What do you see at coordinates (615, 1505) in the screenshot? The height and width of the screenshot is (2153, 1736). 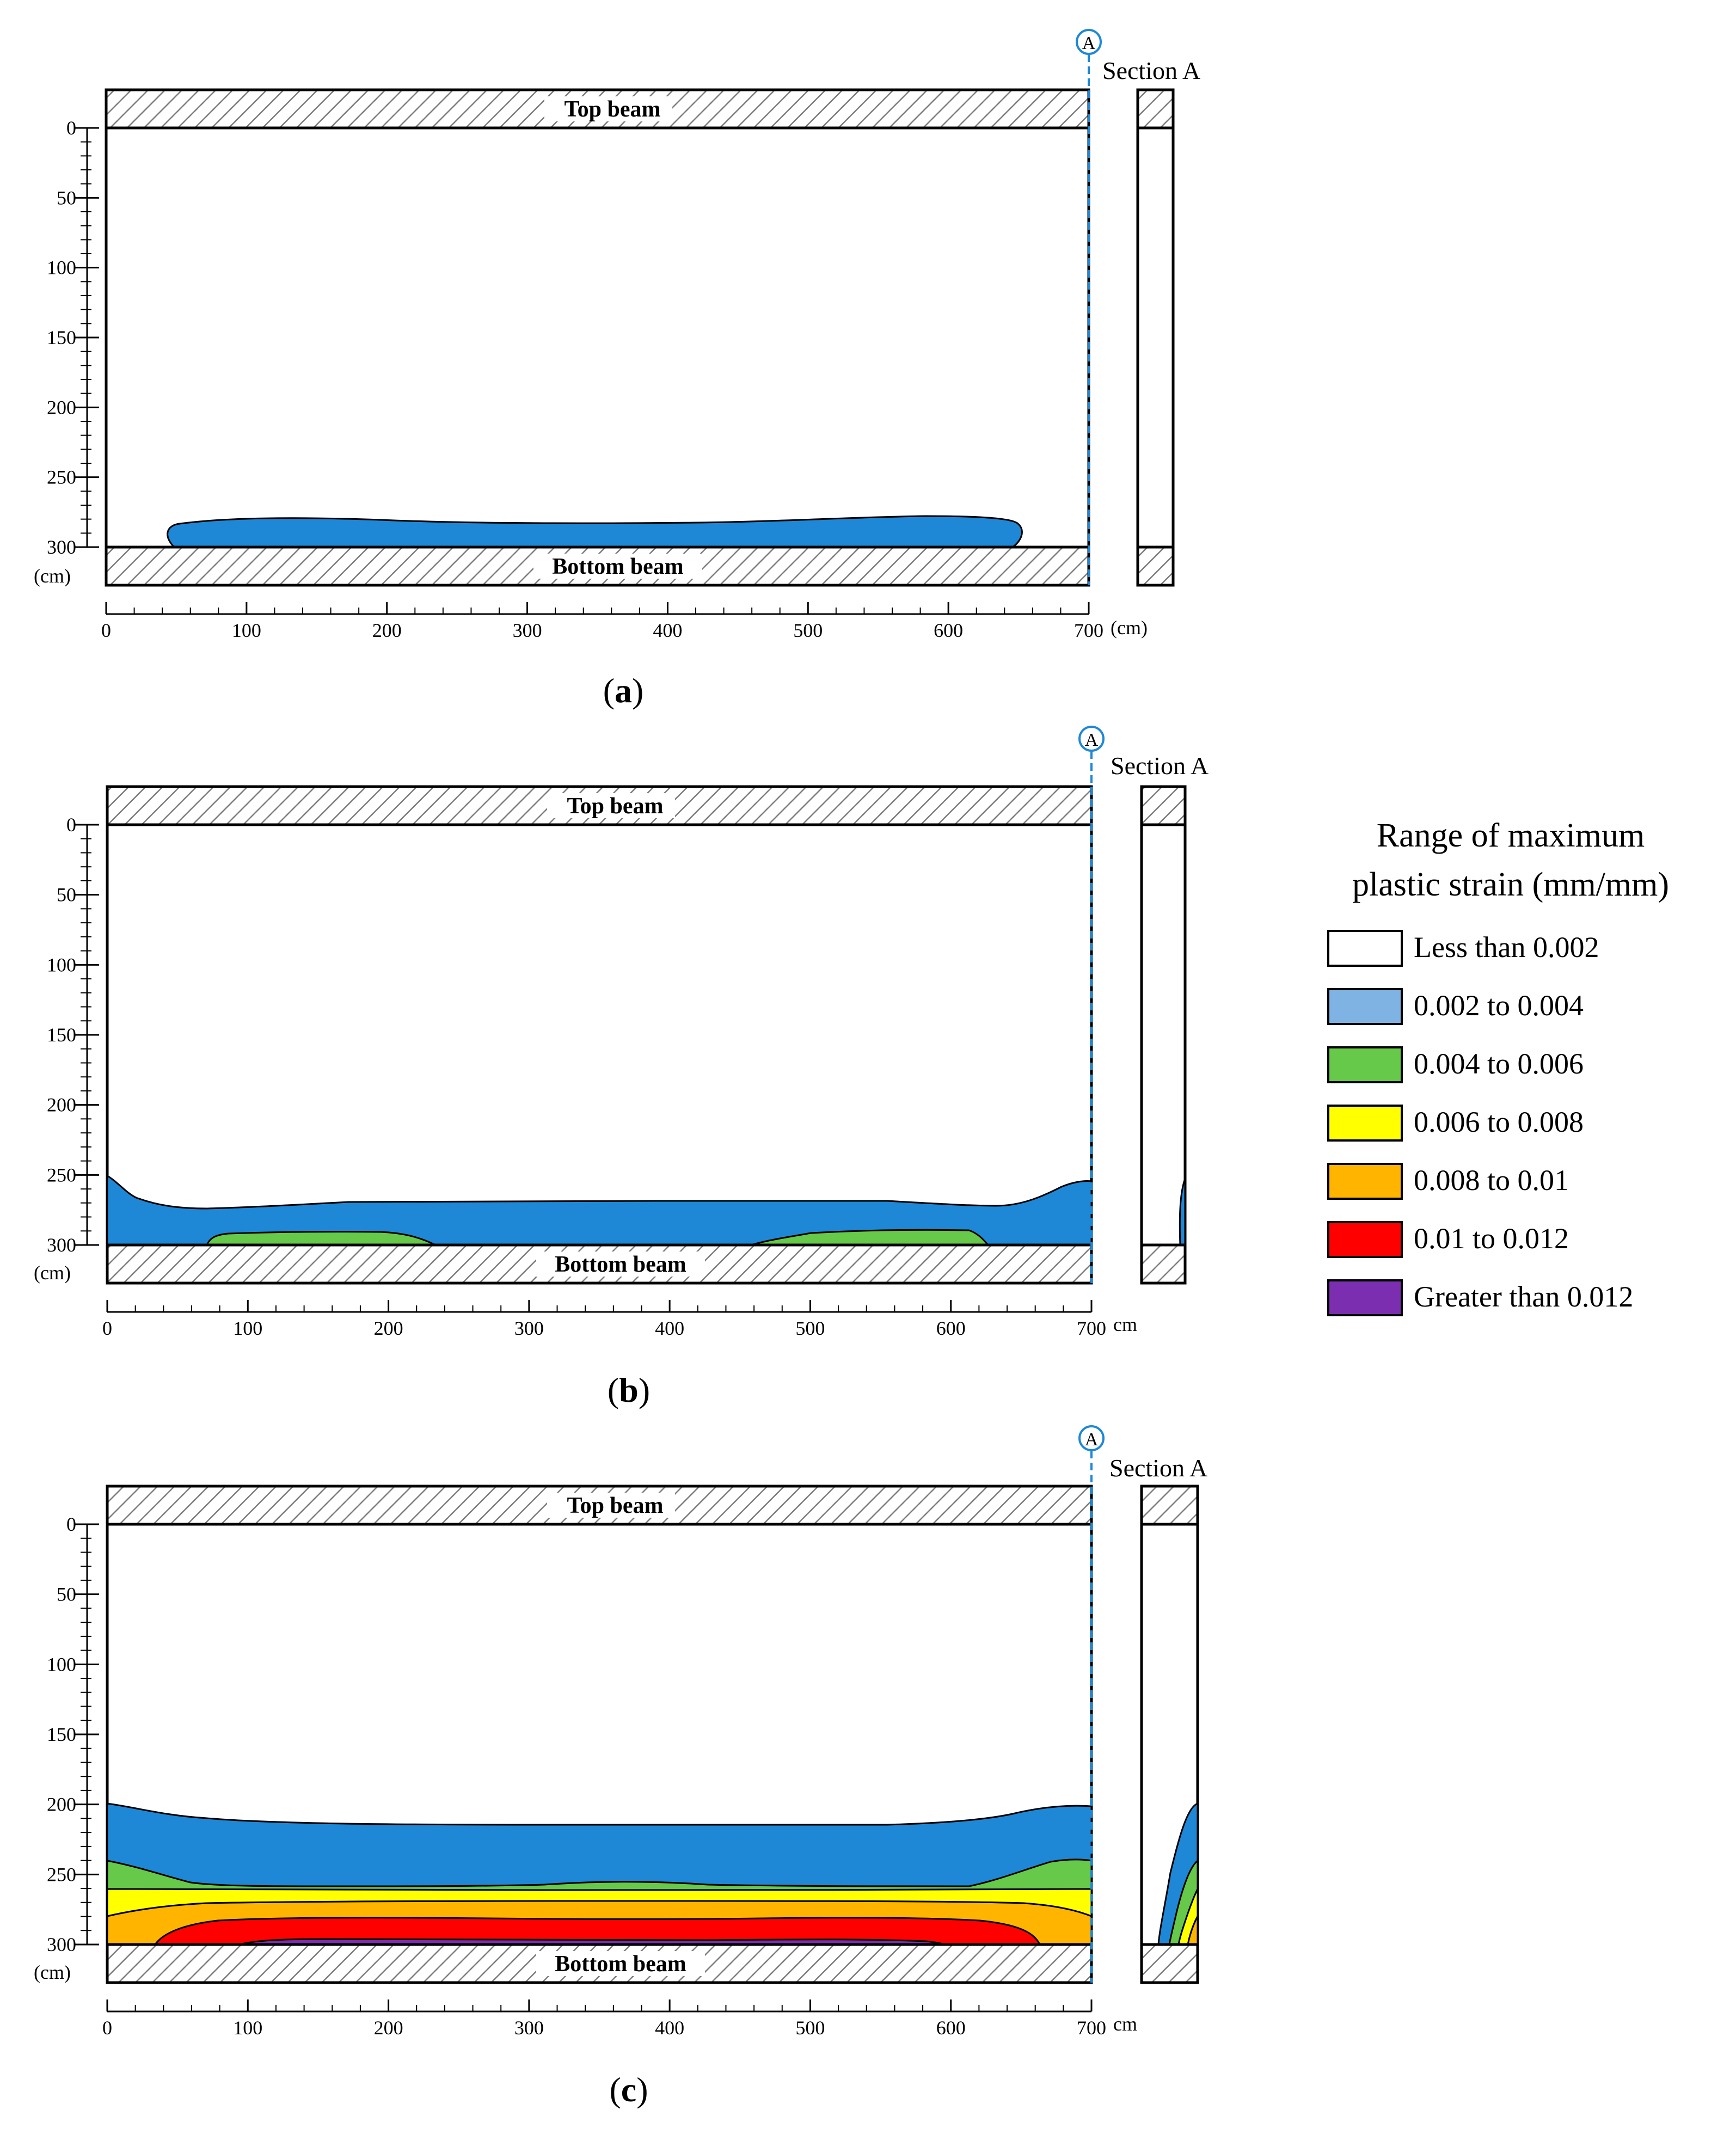 I see `panel-c-top-beam-label: Top beam` at bounding box center [615, 1505].